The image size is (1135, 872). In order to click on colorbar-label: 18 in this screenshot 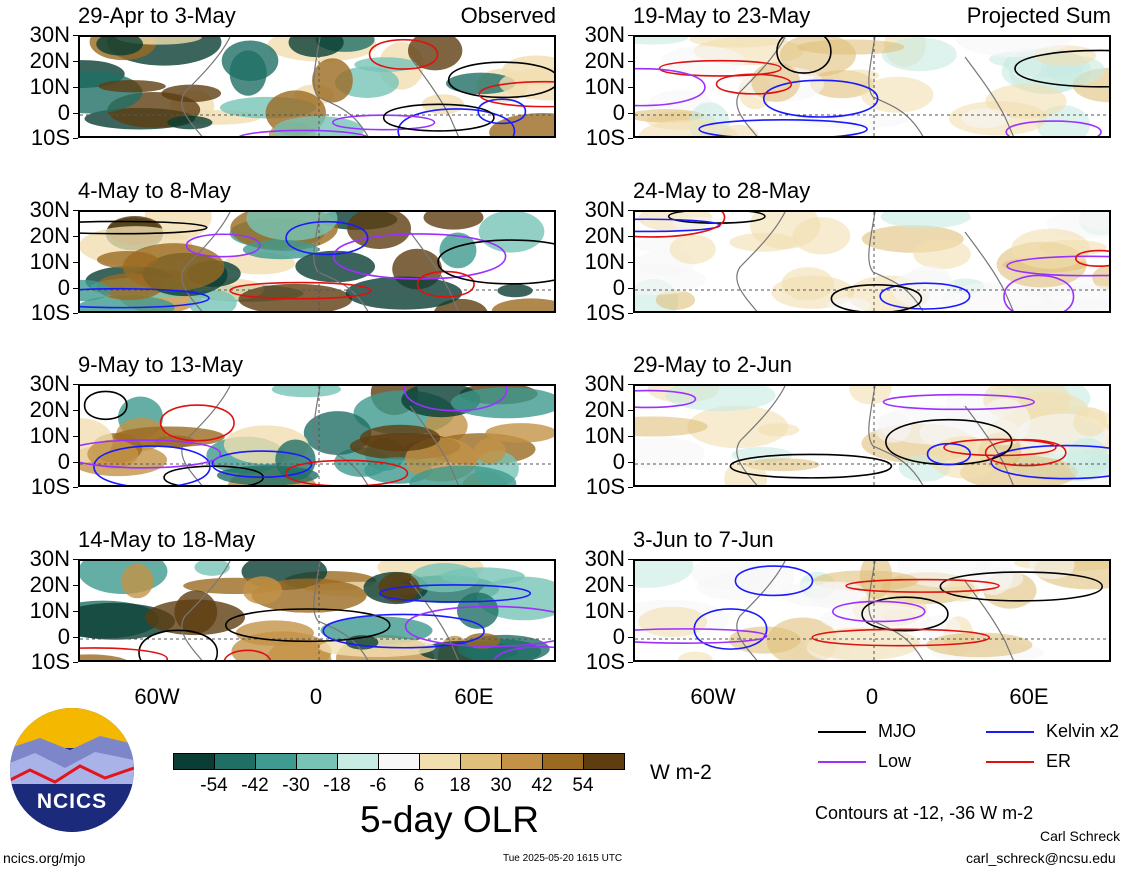, I will do `click(460, 785)`.